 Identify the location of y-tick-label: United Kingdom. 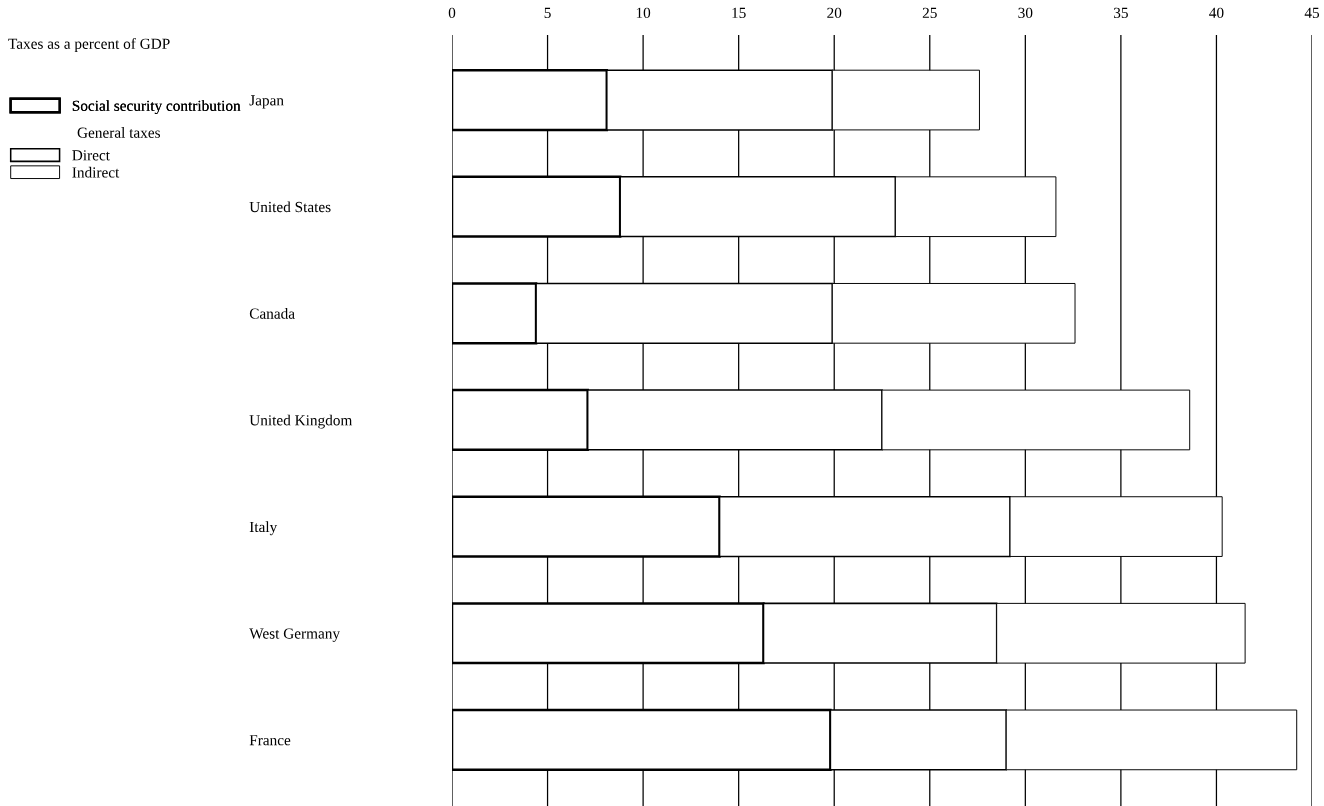
(301, 421).